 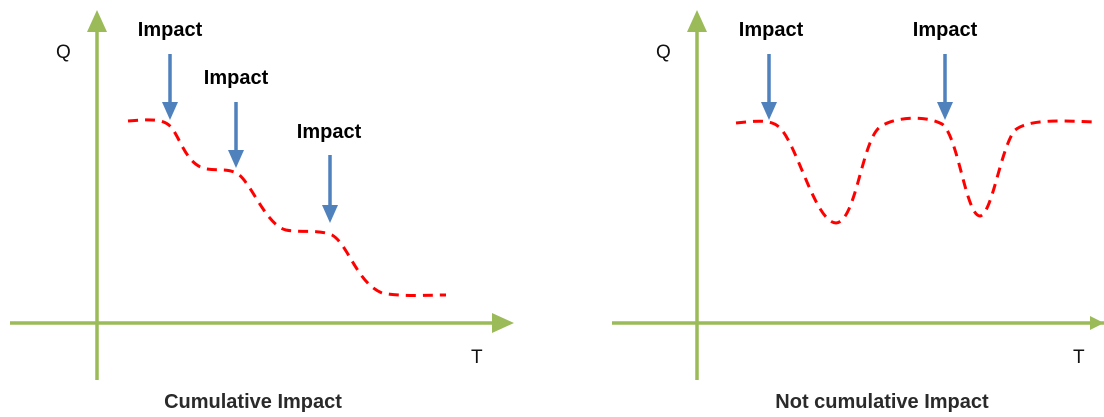 I want to click on panel-caption: Cumulative Impact, so click(x=253, y=402).